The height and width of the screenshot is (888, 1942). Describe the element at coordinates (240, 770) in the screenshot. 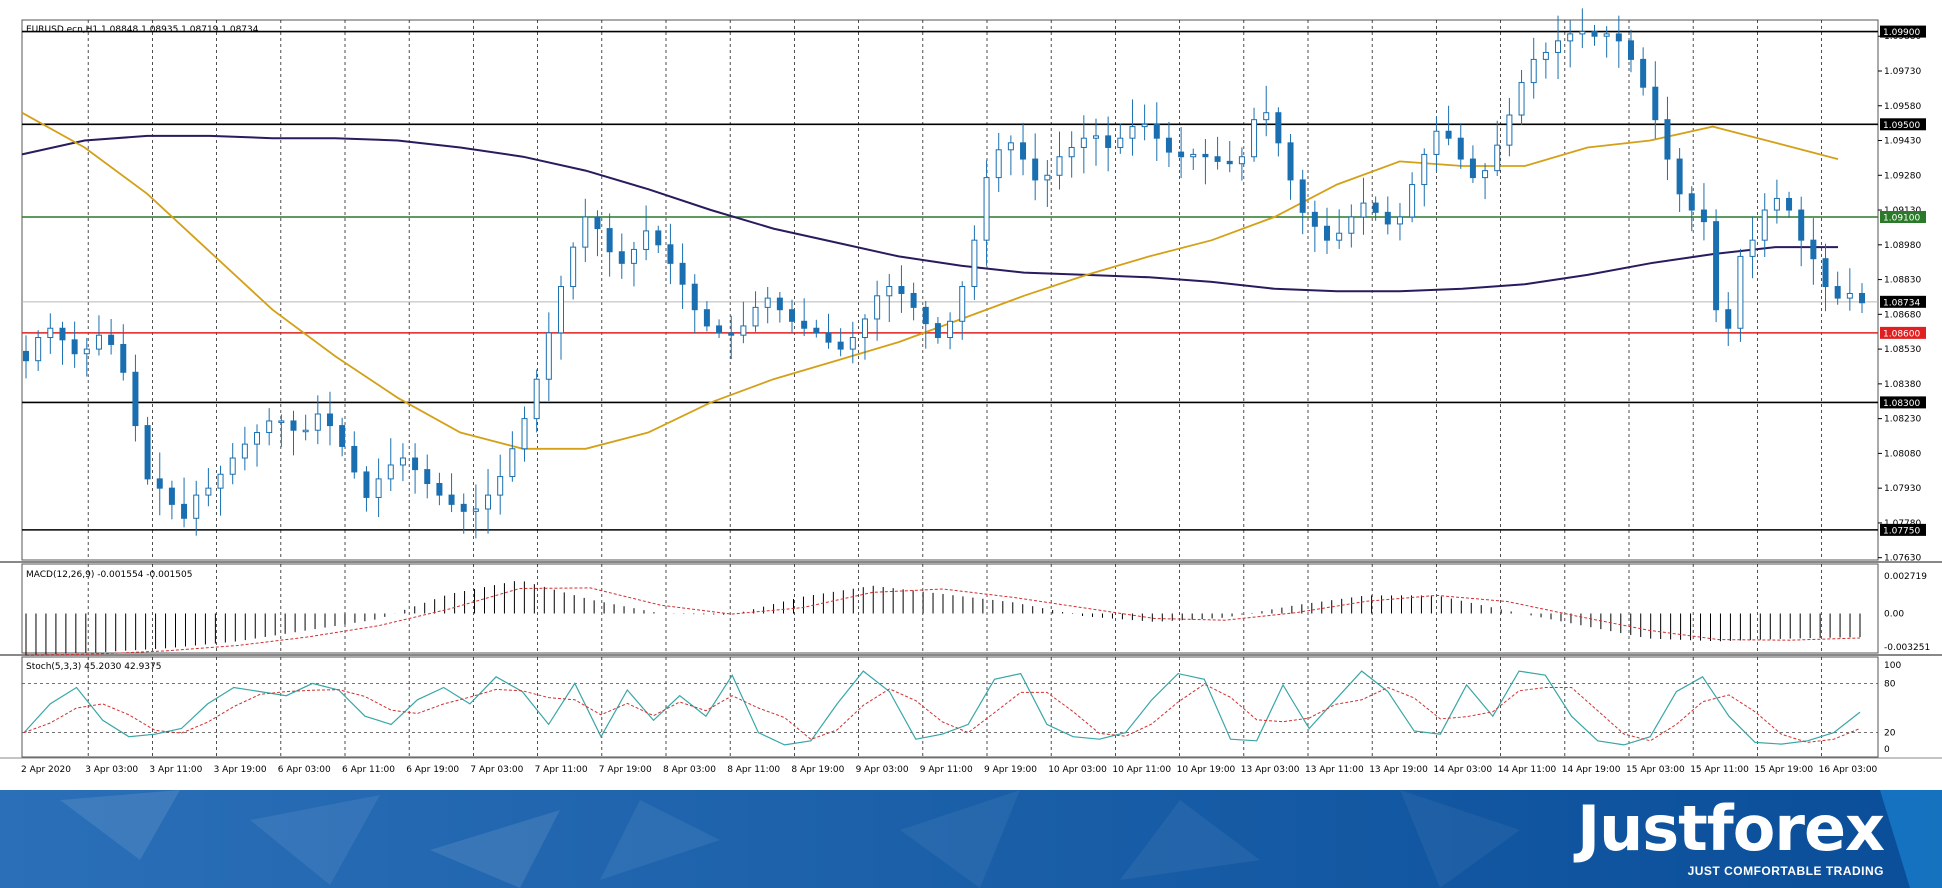

I see `time-tick-label: 3 Apr 19:00` at that location.